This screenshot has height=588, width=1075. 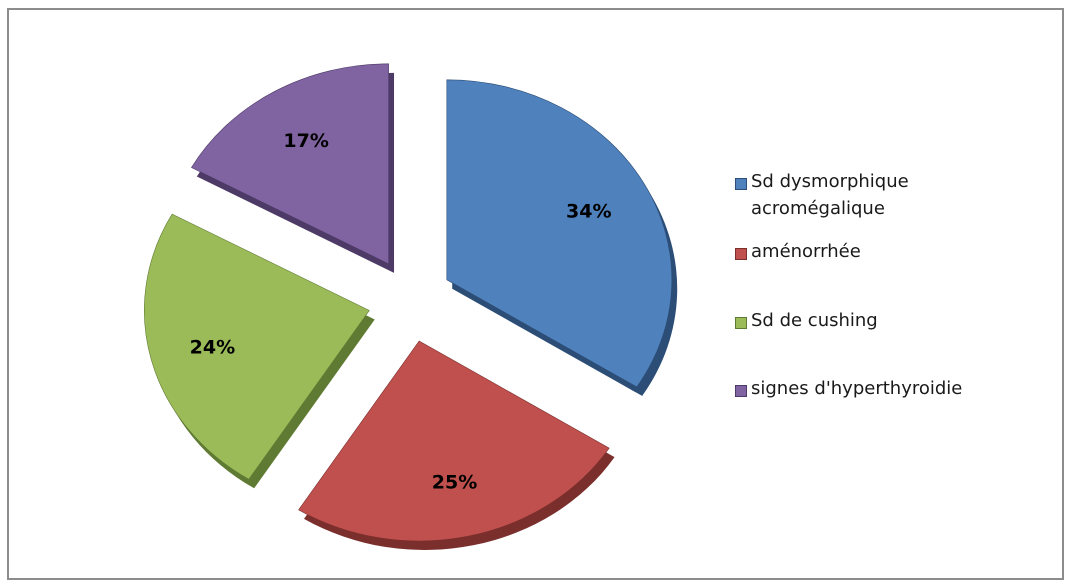 I want to click on pie-value-label: 17%, so click(x=305, y=141).